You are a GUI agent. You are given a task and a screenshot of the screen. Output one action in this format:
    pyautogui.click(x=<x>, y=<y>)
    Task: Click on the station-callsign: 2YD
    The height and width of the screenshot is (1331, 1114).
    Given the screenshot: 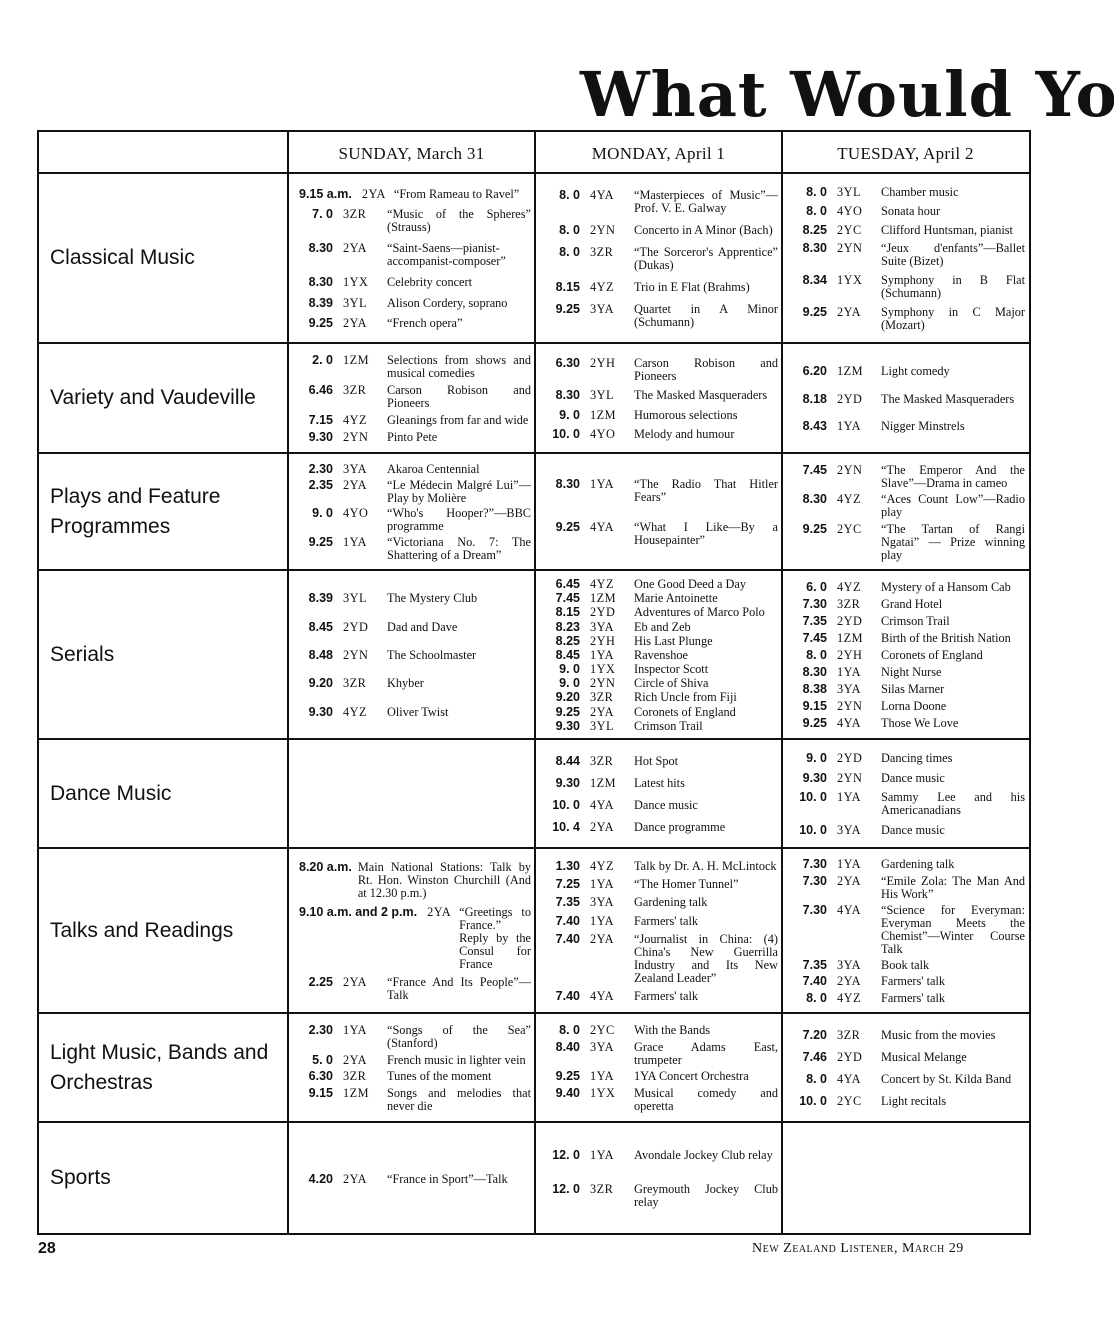 What is the action you would take?
    pyautogui.click(x=850, y=398)
    